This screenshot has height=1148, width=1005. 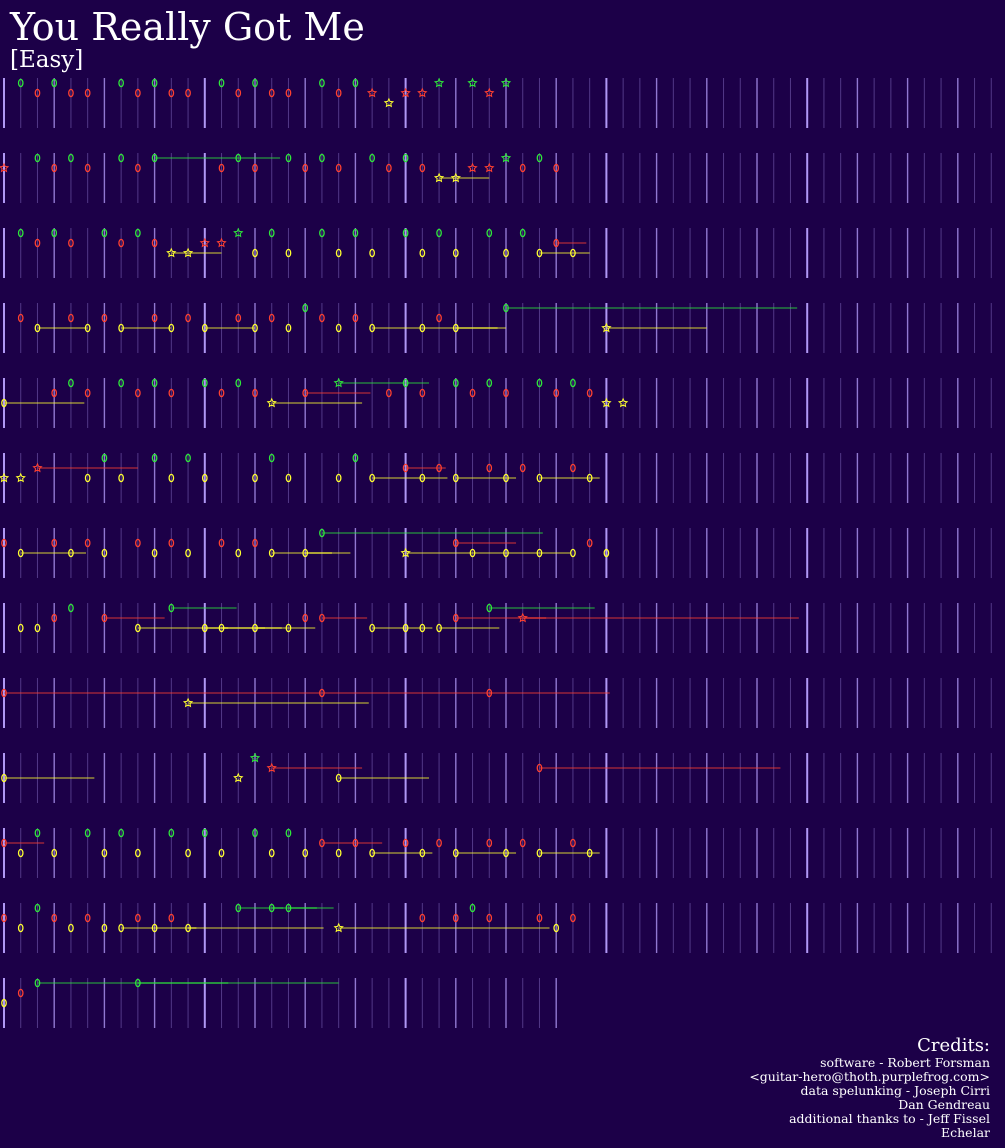 I want to click on credits-line: data spelunking - Joseph Cirri, so click(x=895, y=1090).